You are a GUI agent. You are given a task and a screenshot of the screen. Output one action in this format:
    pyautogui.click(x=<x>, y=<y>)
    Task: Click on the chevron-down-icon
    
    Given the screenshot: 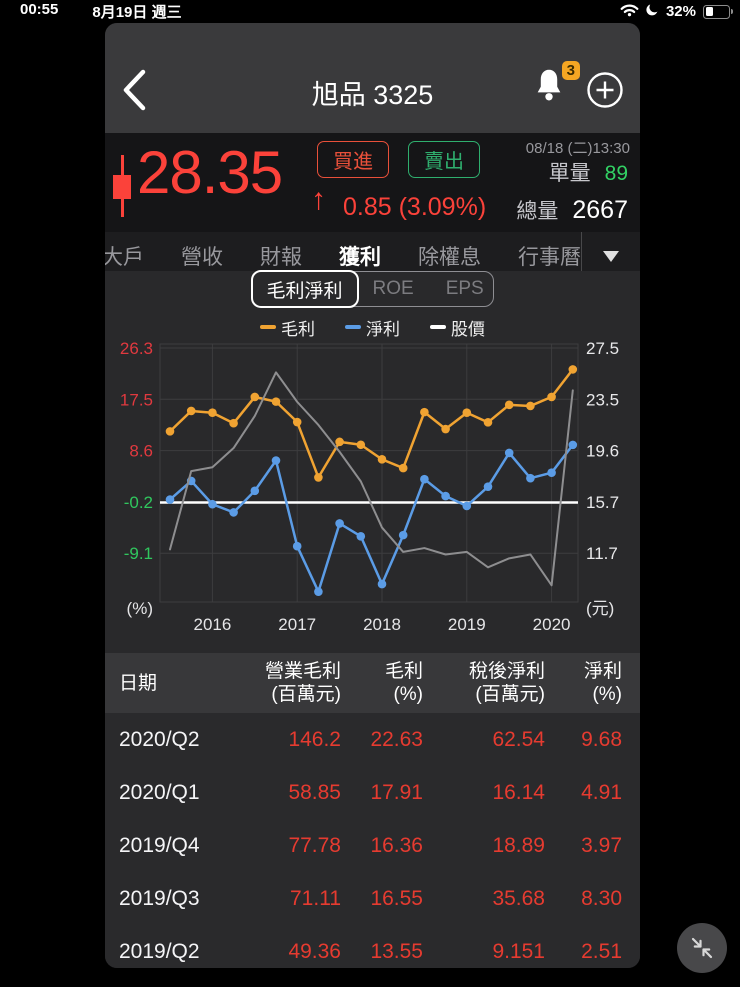 What is the action you would take?
    pyautogui.click(x=611, y=256)
    